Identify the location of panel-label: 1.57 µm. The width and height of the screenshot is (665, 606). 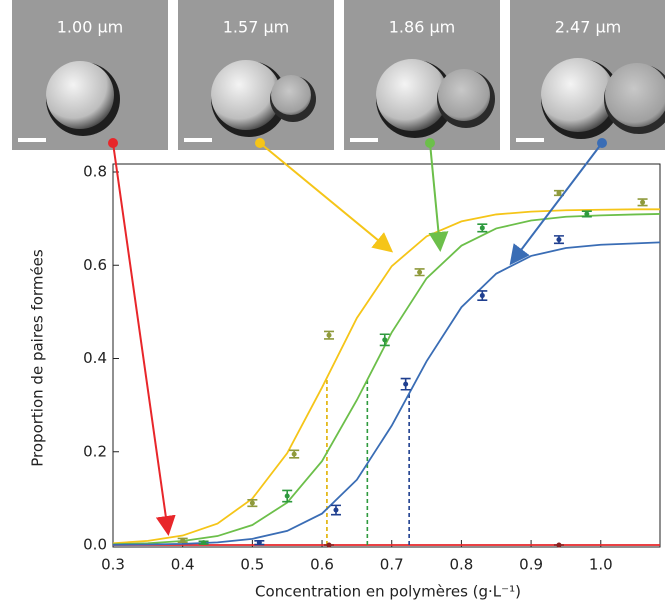
(256, 27).